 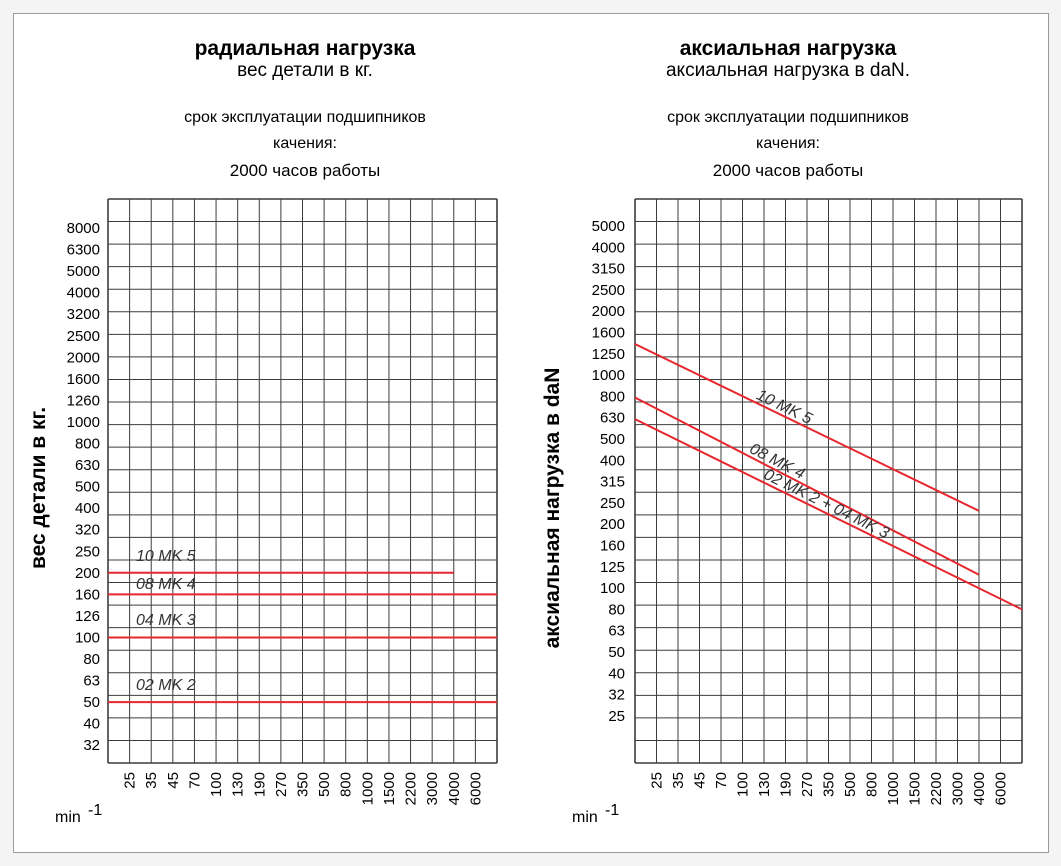 What do you see at coordinates (721, 780) in the screenshot?
I see `panel2-x-tick-label: 70` at bounding box center [721, 780].